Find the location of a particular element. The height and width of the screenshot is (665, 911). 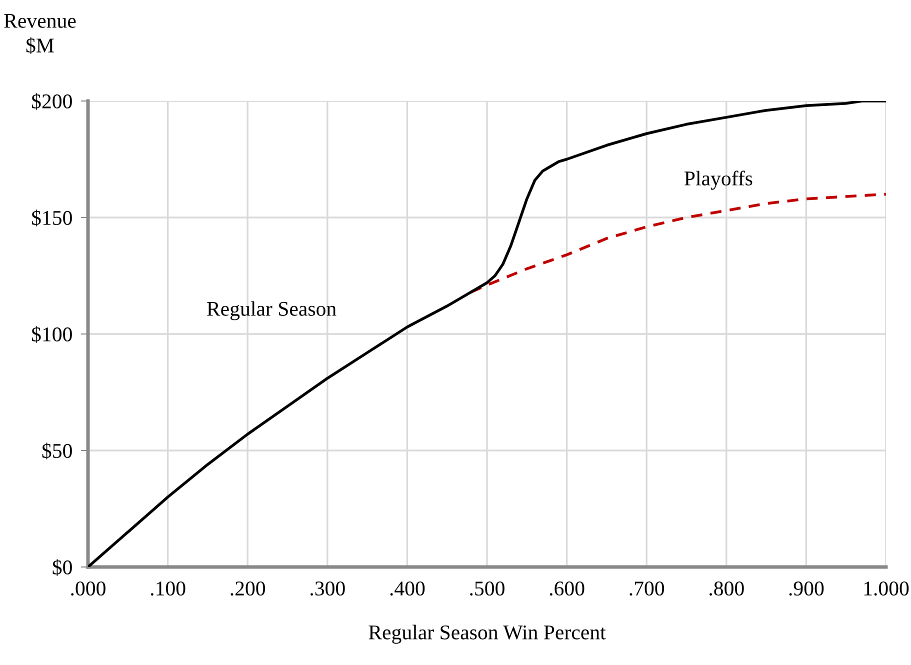

y-tick-label: $200 is located at coordinates (52, 101).